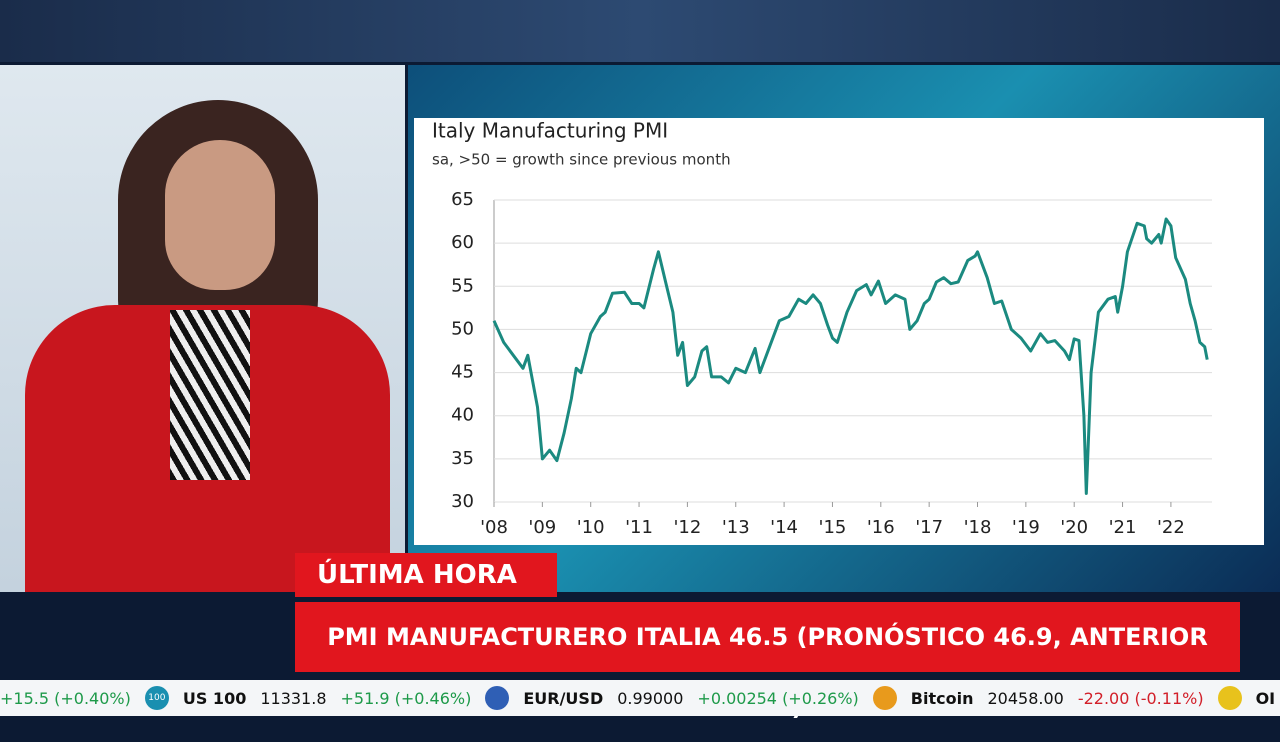  Describe the element at coordinates (1025, 698) in the screenshot. I see `ticker-price: 20458.00` at that location.